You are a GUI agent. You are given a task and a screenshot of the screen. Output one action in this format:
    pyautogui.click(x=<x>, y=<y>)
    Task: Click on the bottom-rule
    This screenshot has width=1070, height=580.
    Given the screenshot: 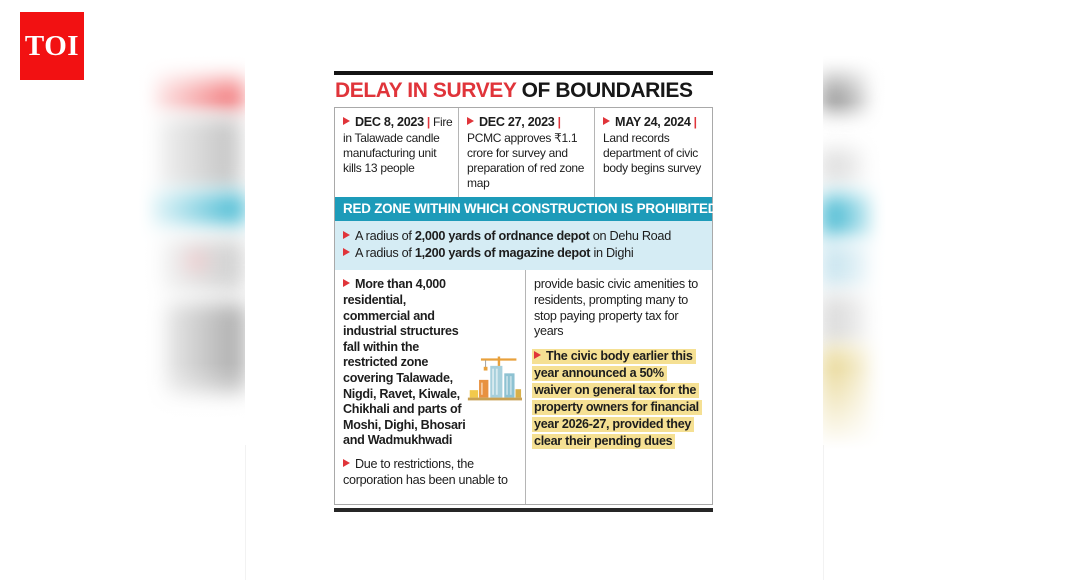 What is the action you would take?
    pyautogui.click(x=523, y=510)
    